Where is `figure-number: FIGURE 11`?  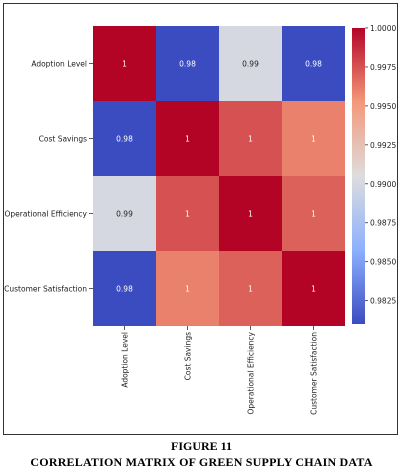
figure-number: FIGURE 11 is located at coordinates (201, 446).